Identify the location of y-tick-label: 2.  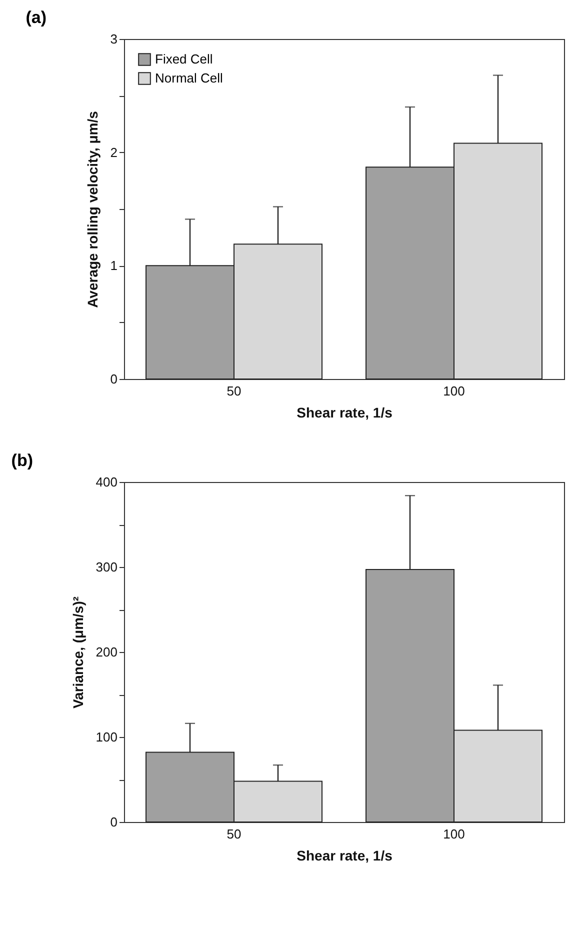
(114, 152).